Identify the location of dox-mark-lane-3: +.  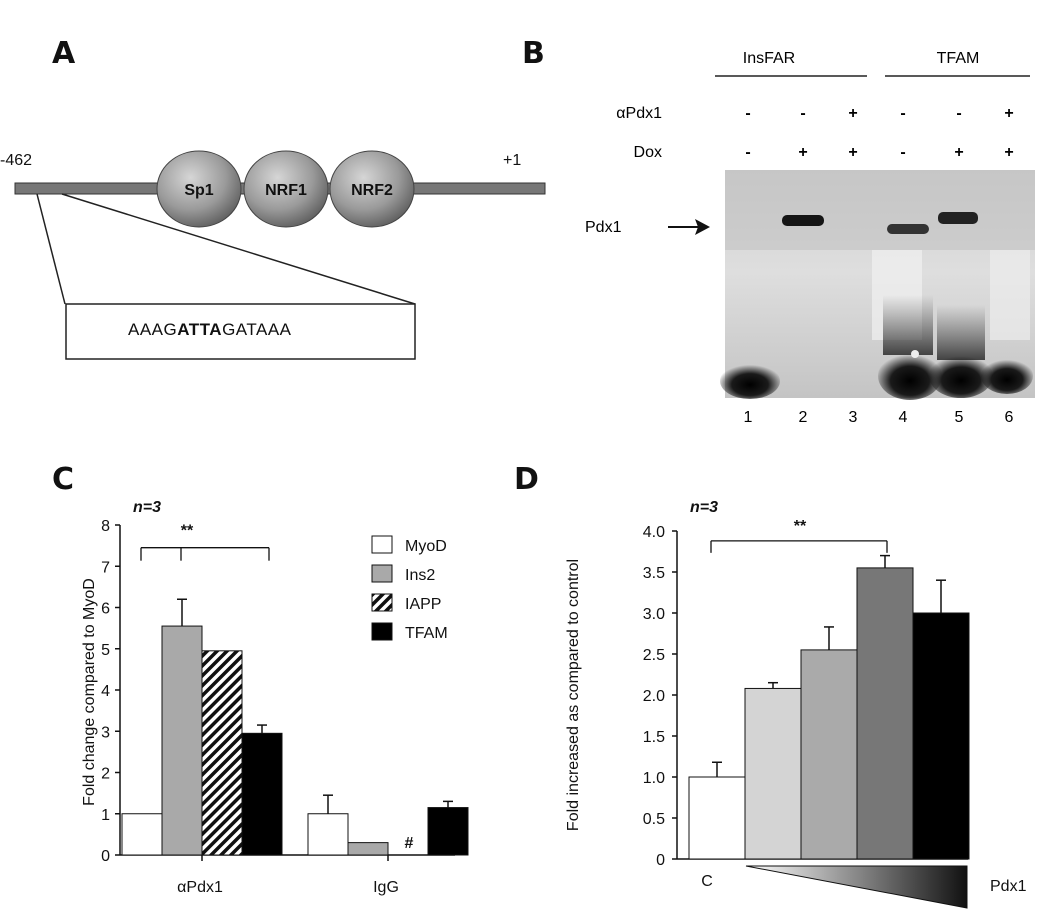
(852, 152).